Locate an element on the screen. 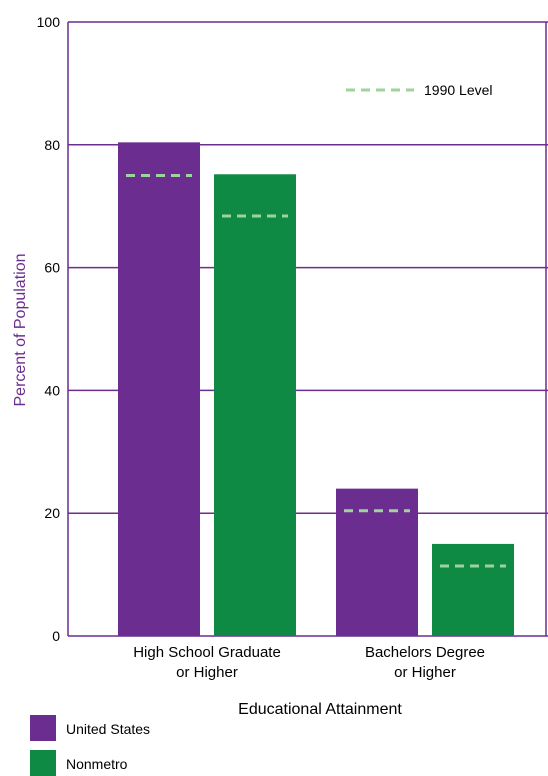 Image resolution: width=548 pixels, height=776 pixels. x-axis-title: Educational Attainment is located at coordinates (320, 709).